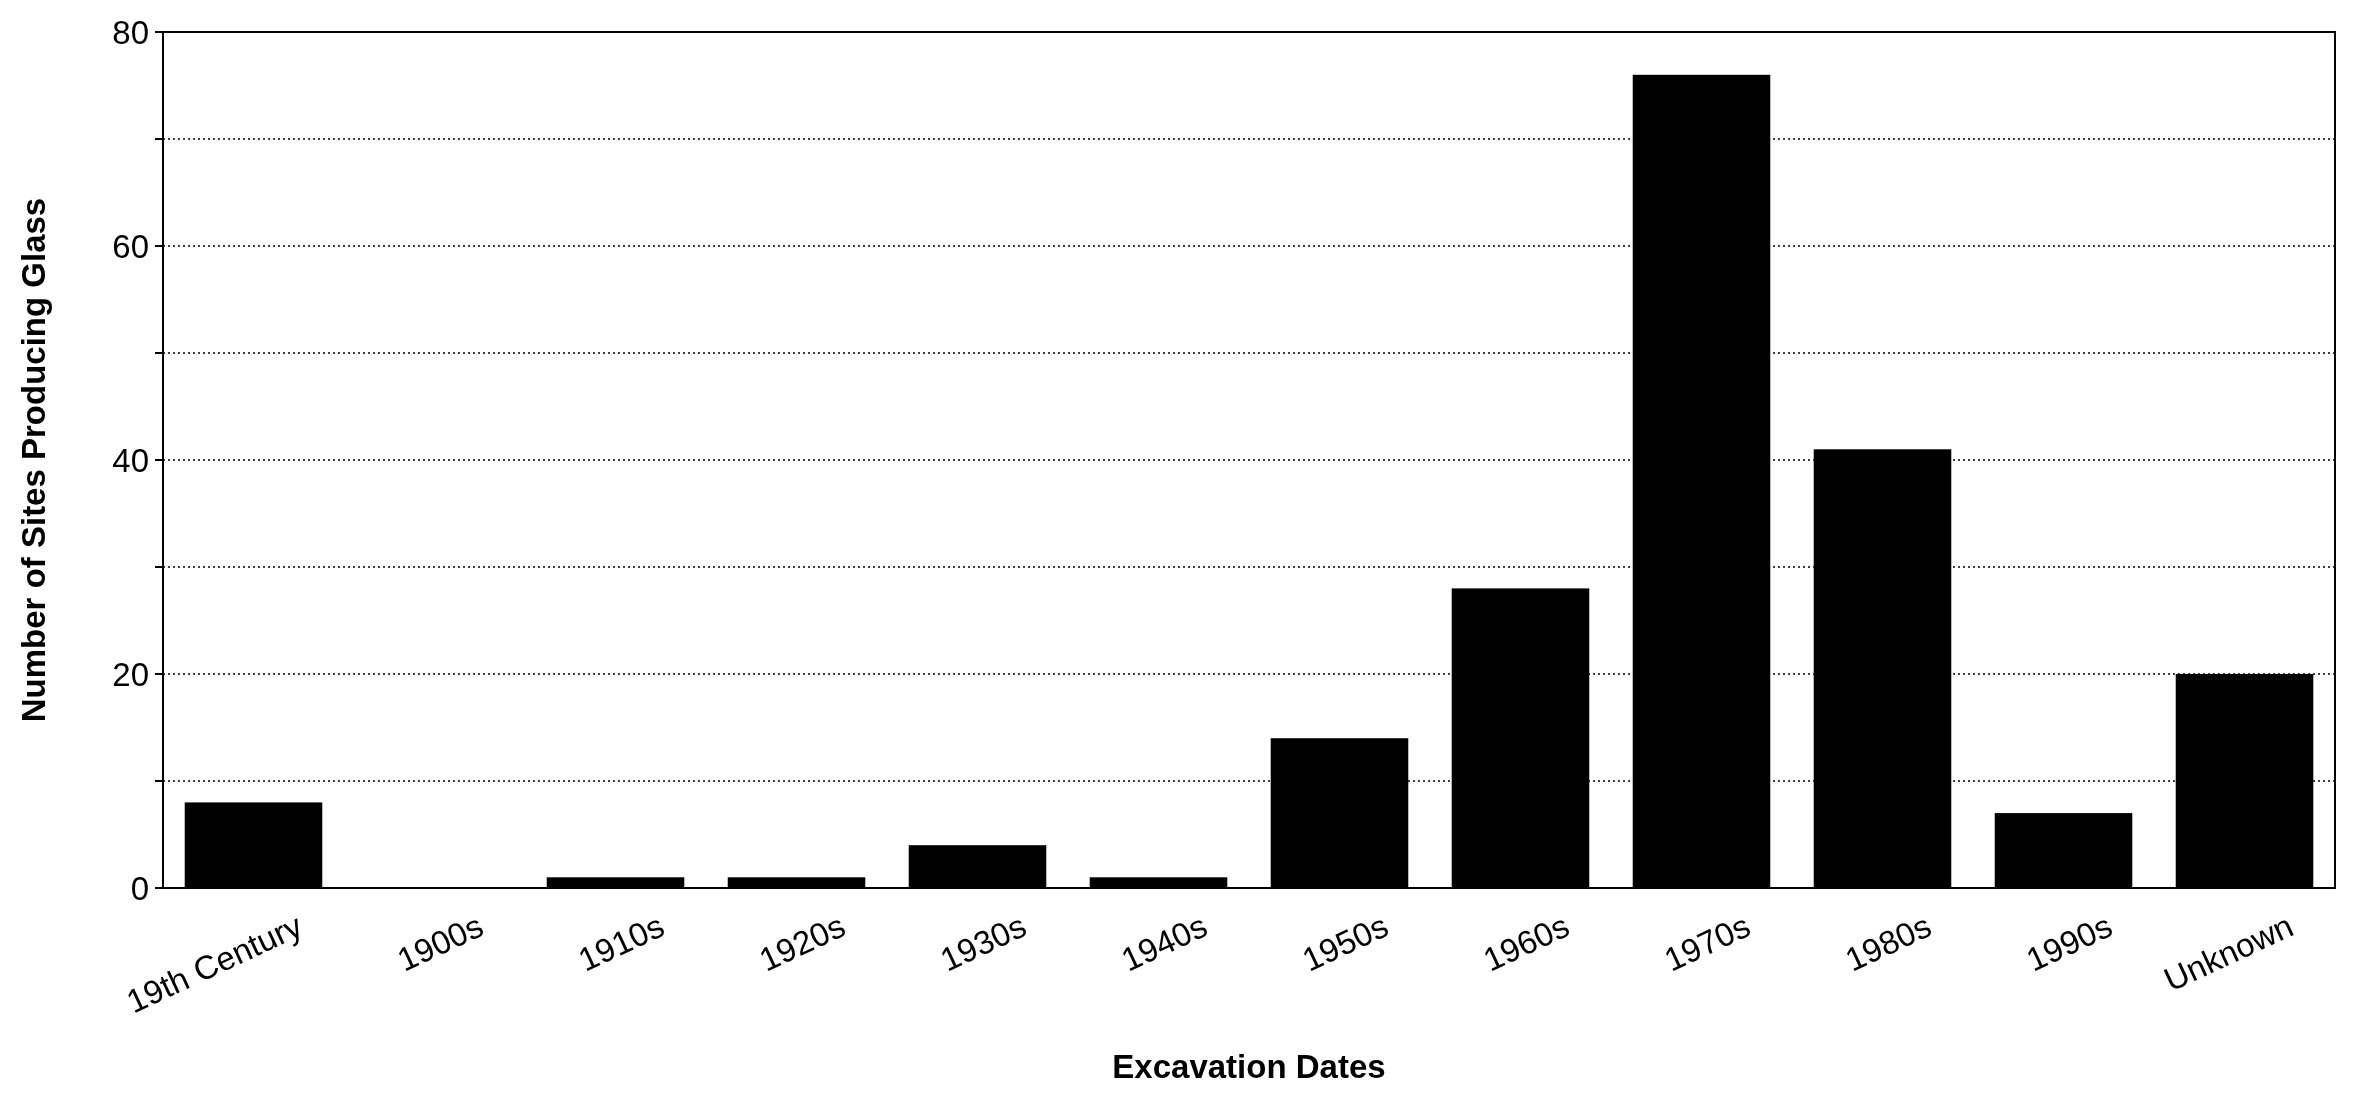 The image size is (2355, 1107). What do you see at coordinates (1345, 942) in the screenshot?
I see `x-tick-label: 1950s` at bounding box center [1345, 942].